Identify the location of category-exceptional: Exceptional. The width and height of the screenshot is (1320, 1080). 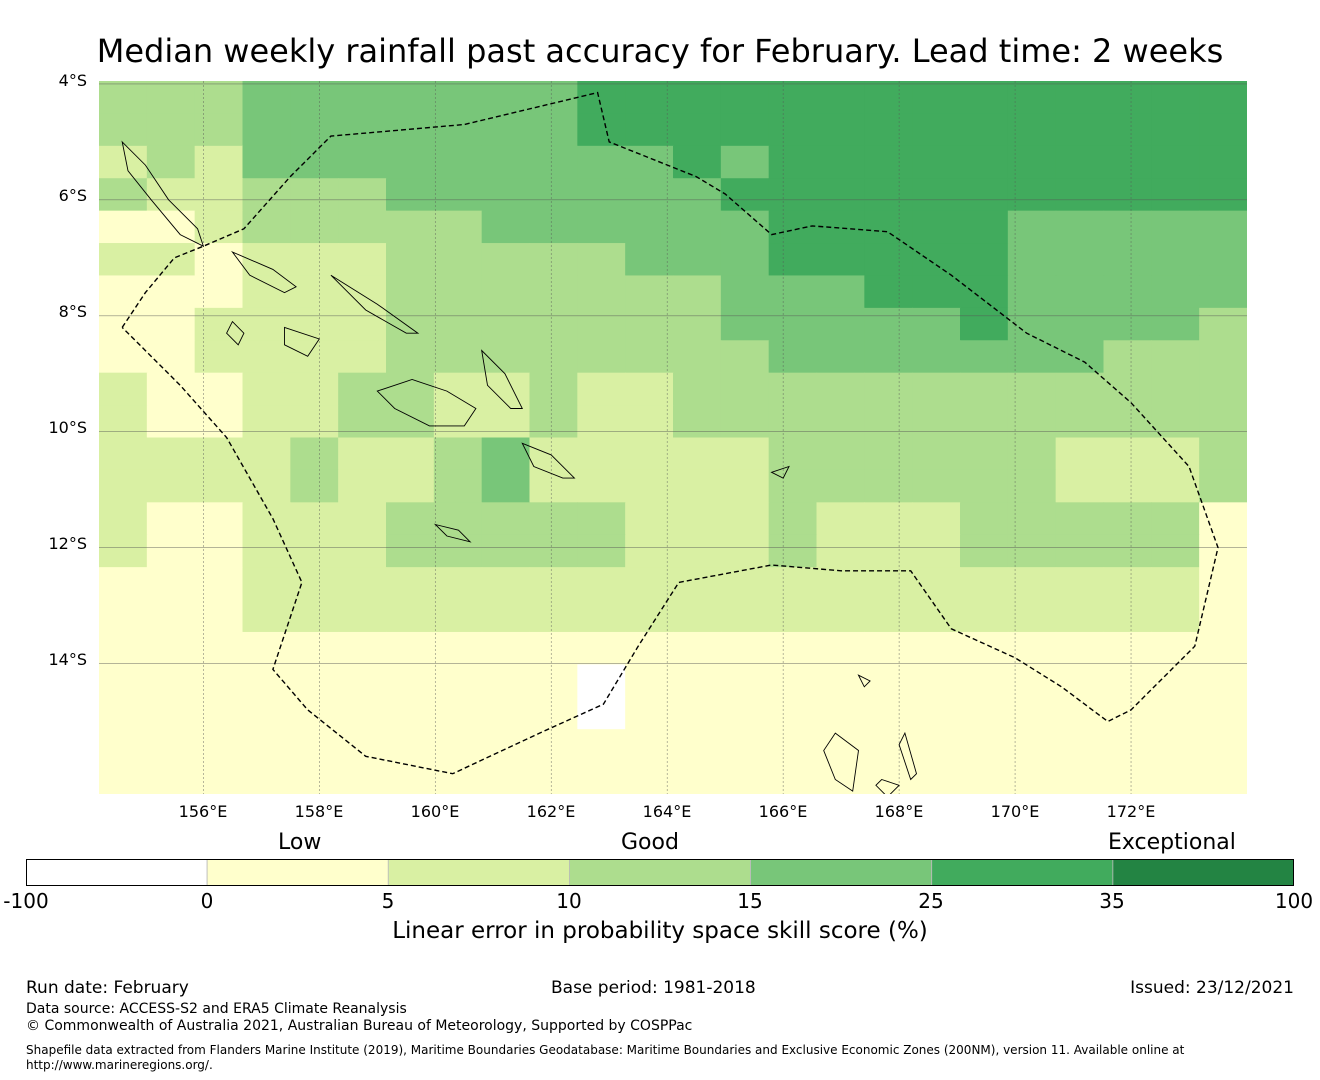
(1172, 842).